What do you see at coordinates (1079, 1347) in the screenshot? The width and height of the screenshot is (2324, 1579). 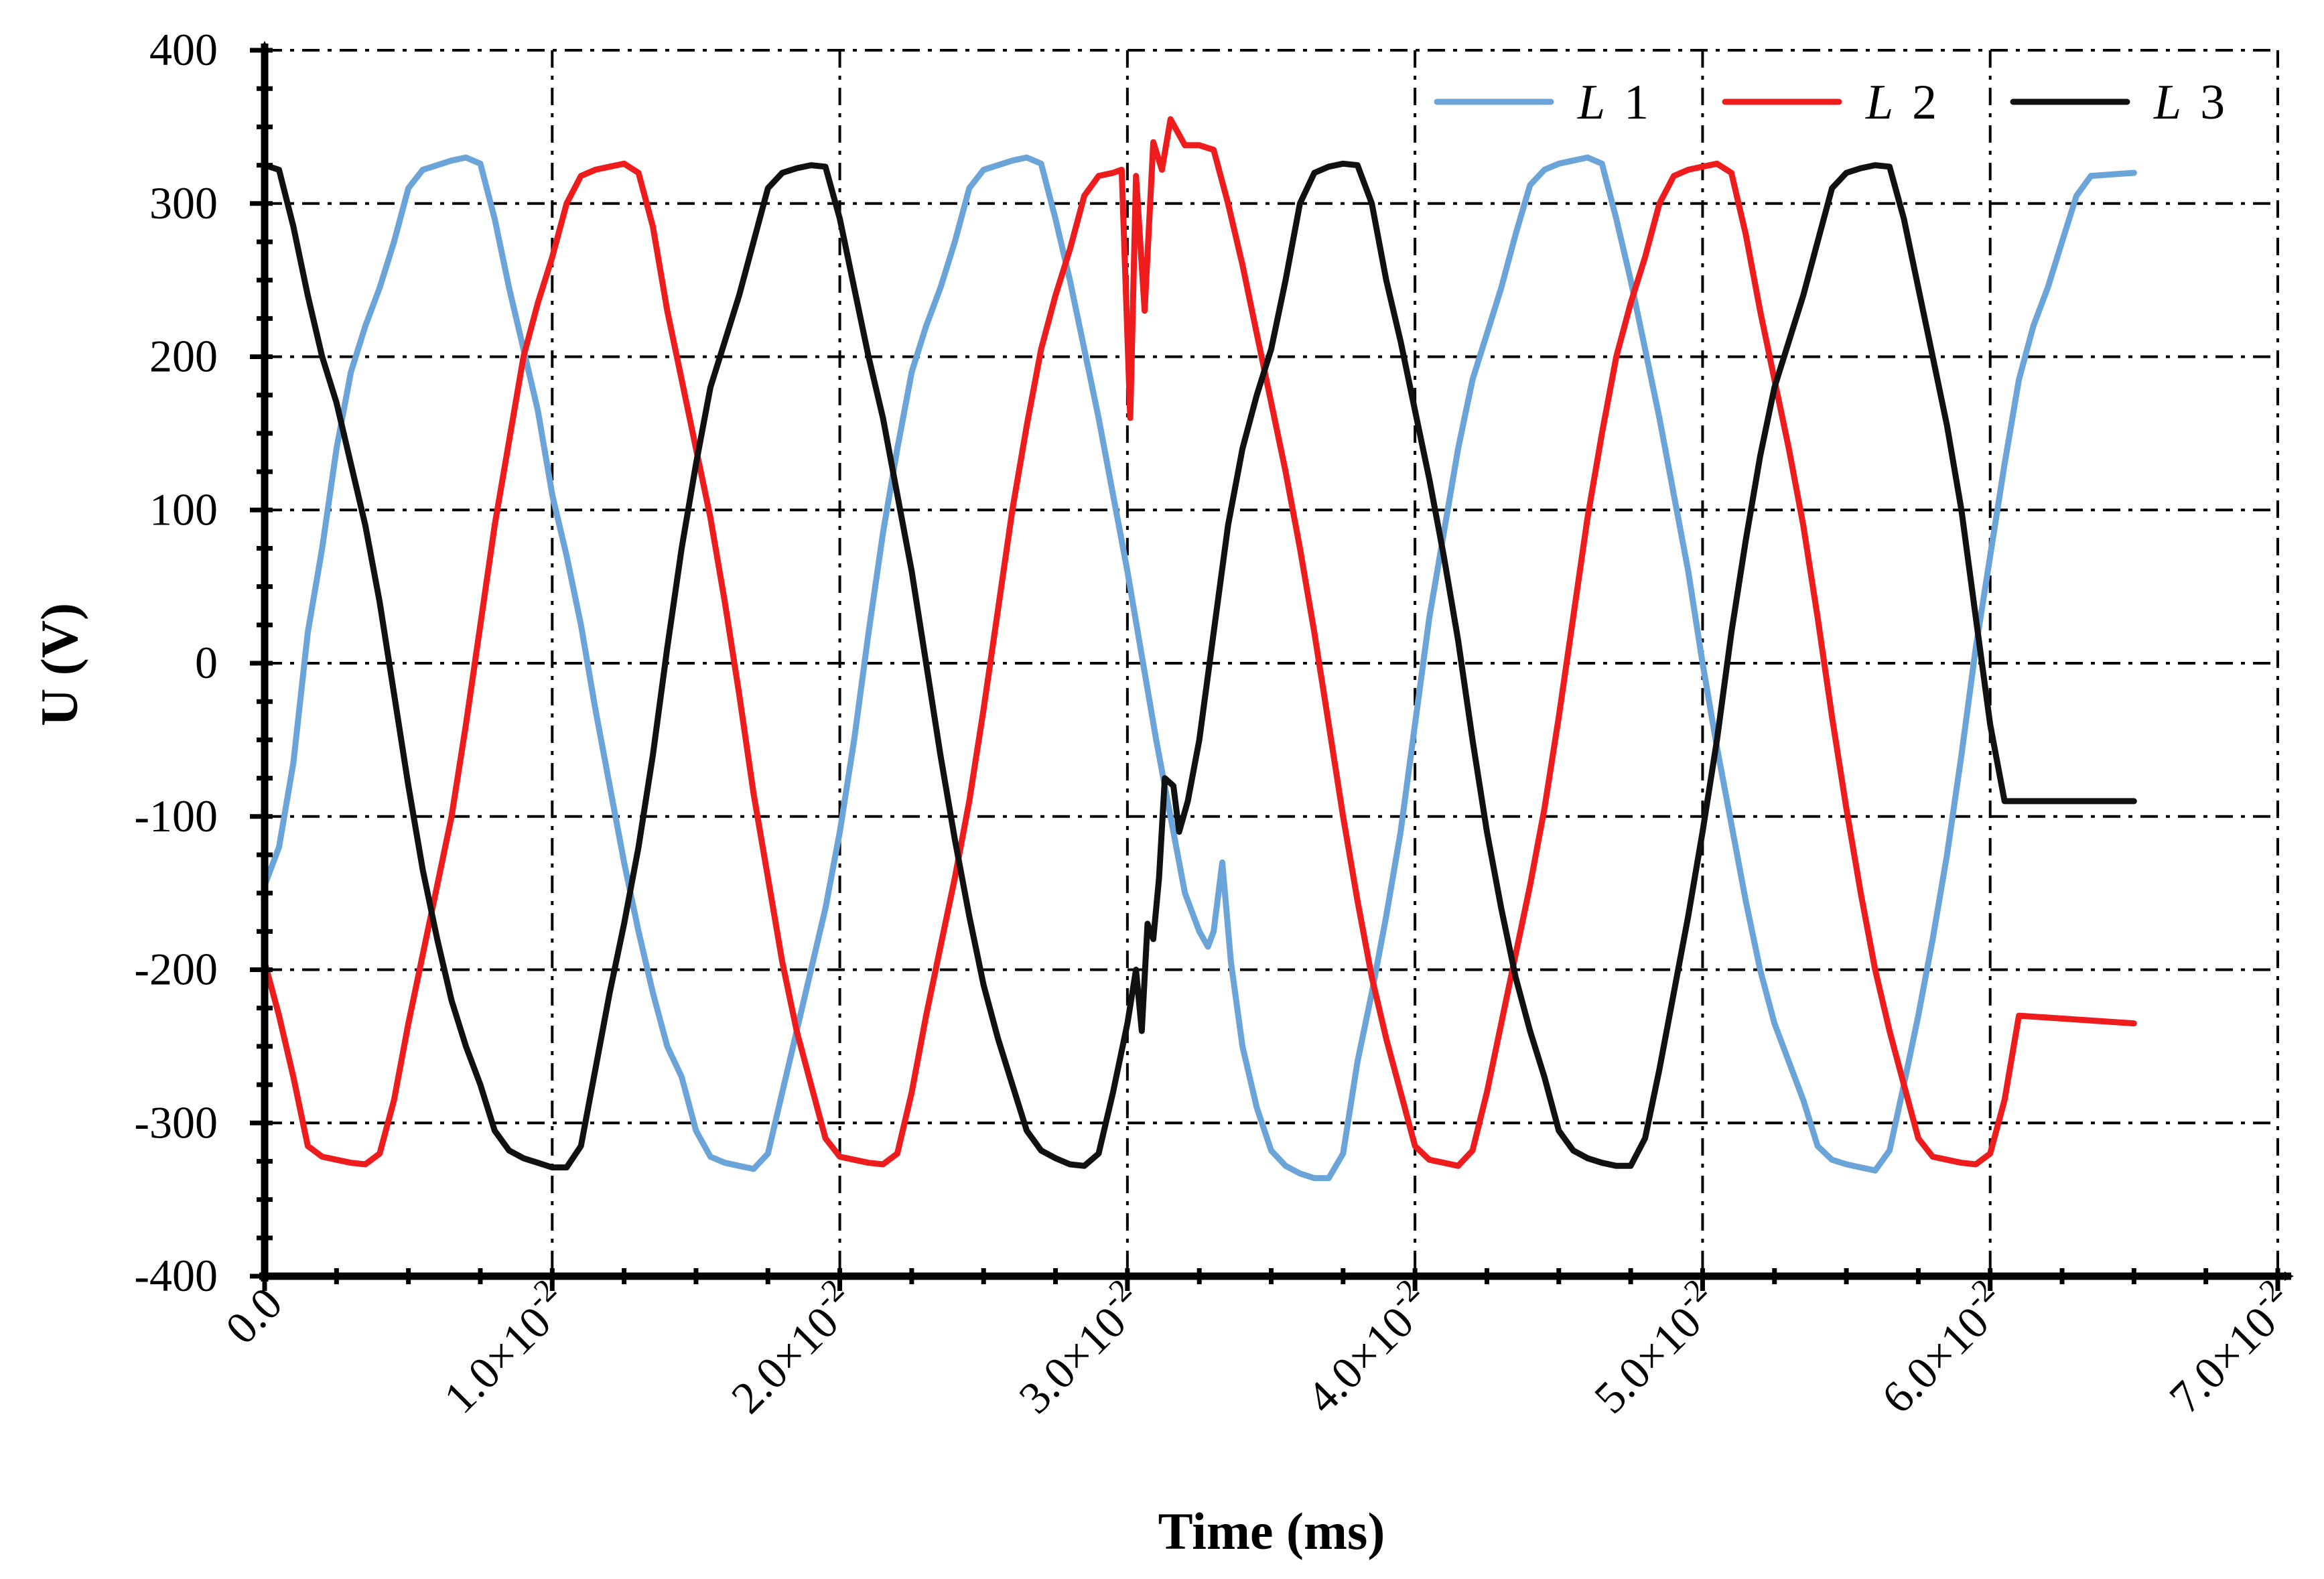 I see `x-tick-label: 3.0×10-2` at bounding box center [1079, 1347].